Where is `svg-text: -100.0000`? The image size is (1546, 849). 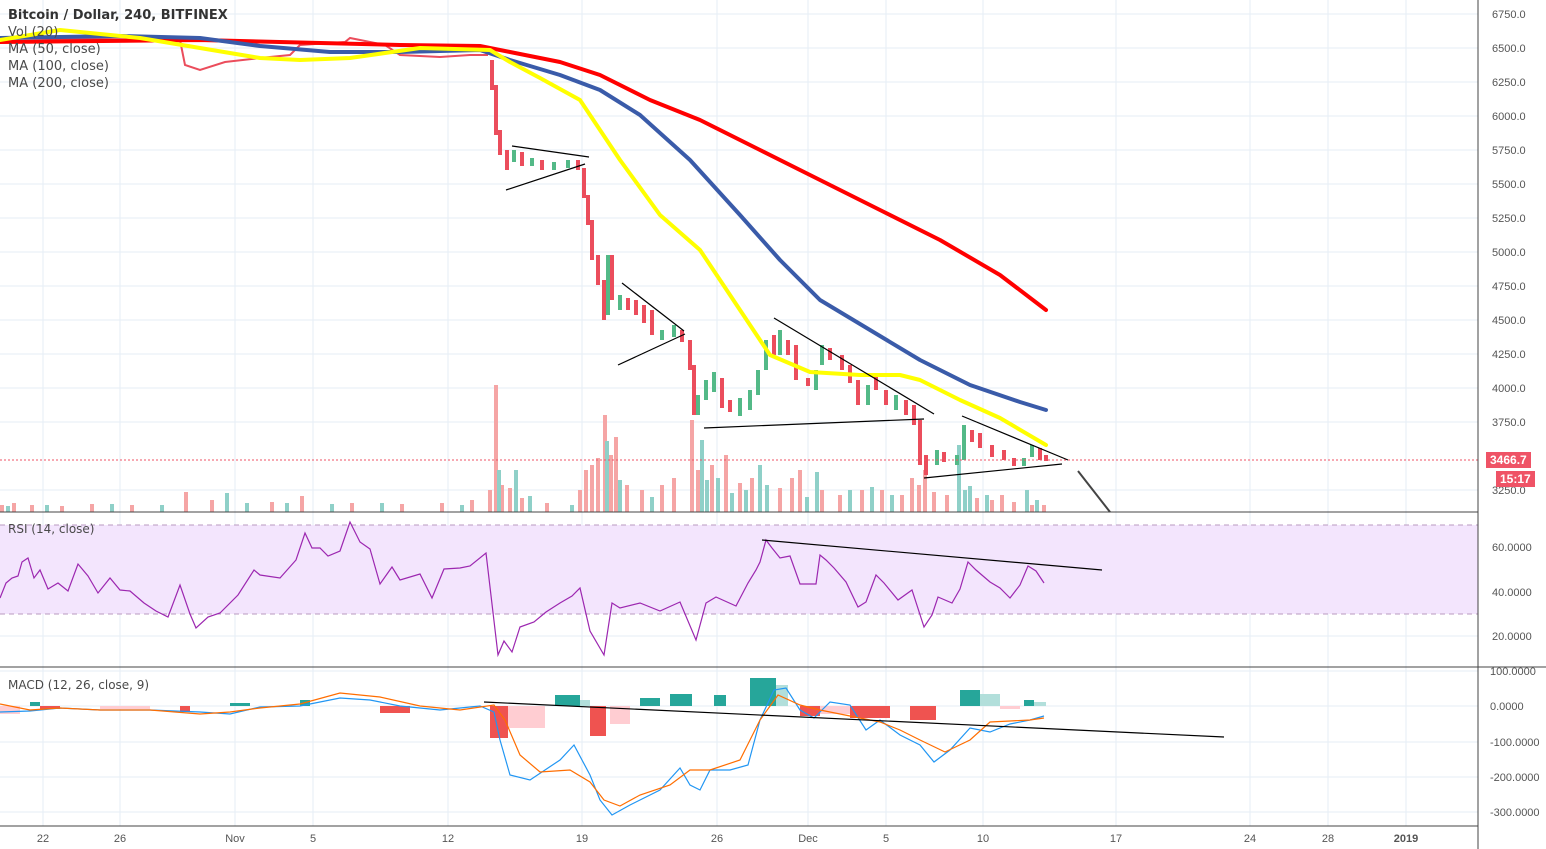
svg-text: -100.0000 is located at coordinates (1515, 743).